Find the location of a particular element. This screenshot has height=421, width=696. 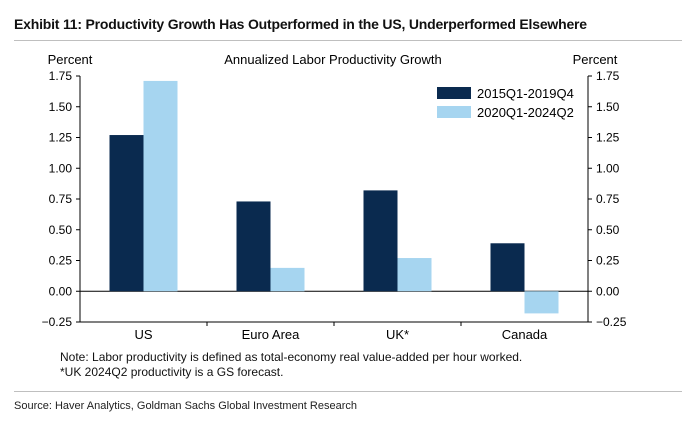

legend: 2015Q1-2019Q4 2020Q1-2024Q2 is located at coordinates (505, 103).